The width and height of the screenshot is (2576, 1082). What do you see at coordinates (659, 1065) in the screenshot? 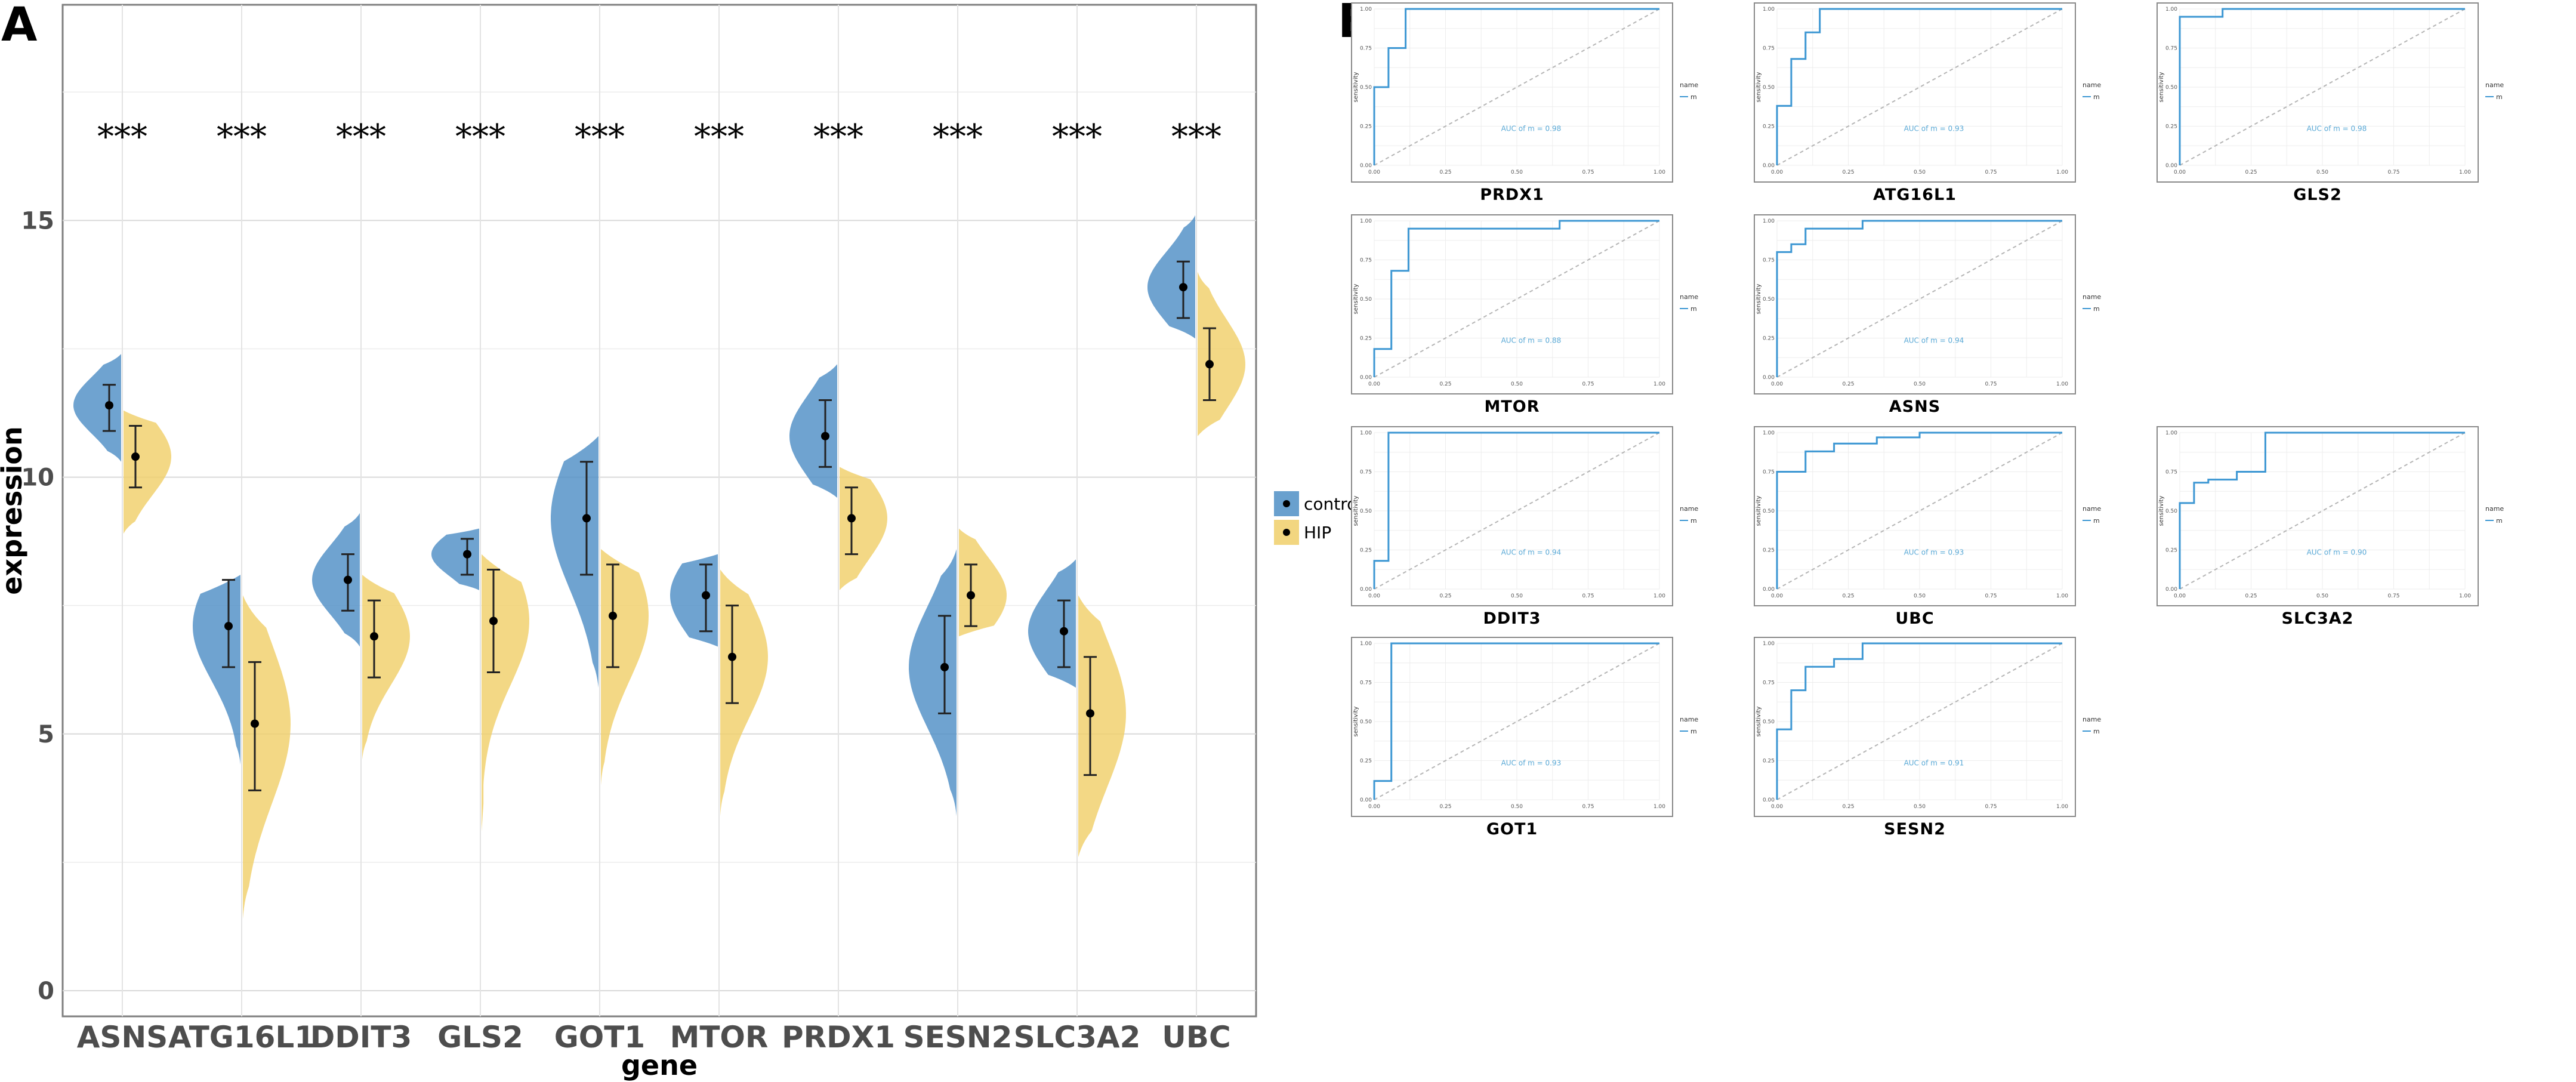
I see `x-axis-title: gene` at bounding box center [659, 1065].